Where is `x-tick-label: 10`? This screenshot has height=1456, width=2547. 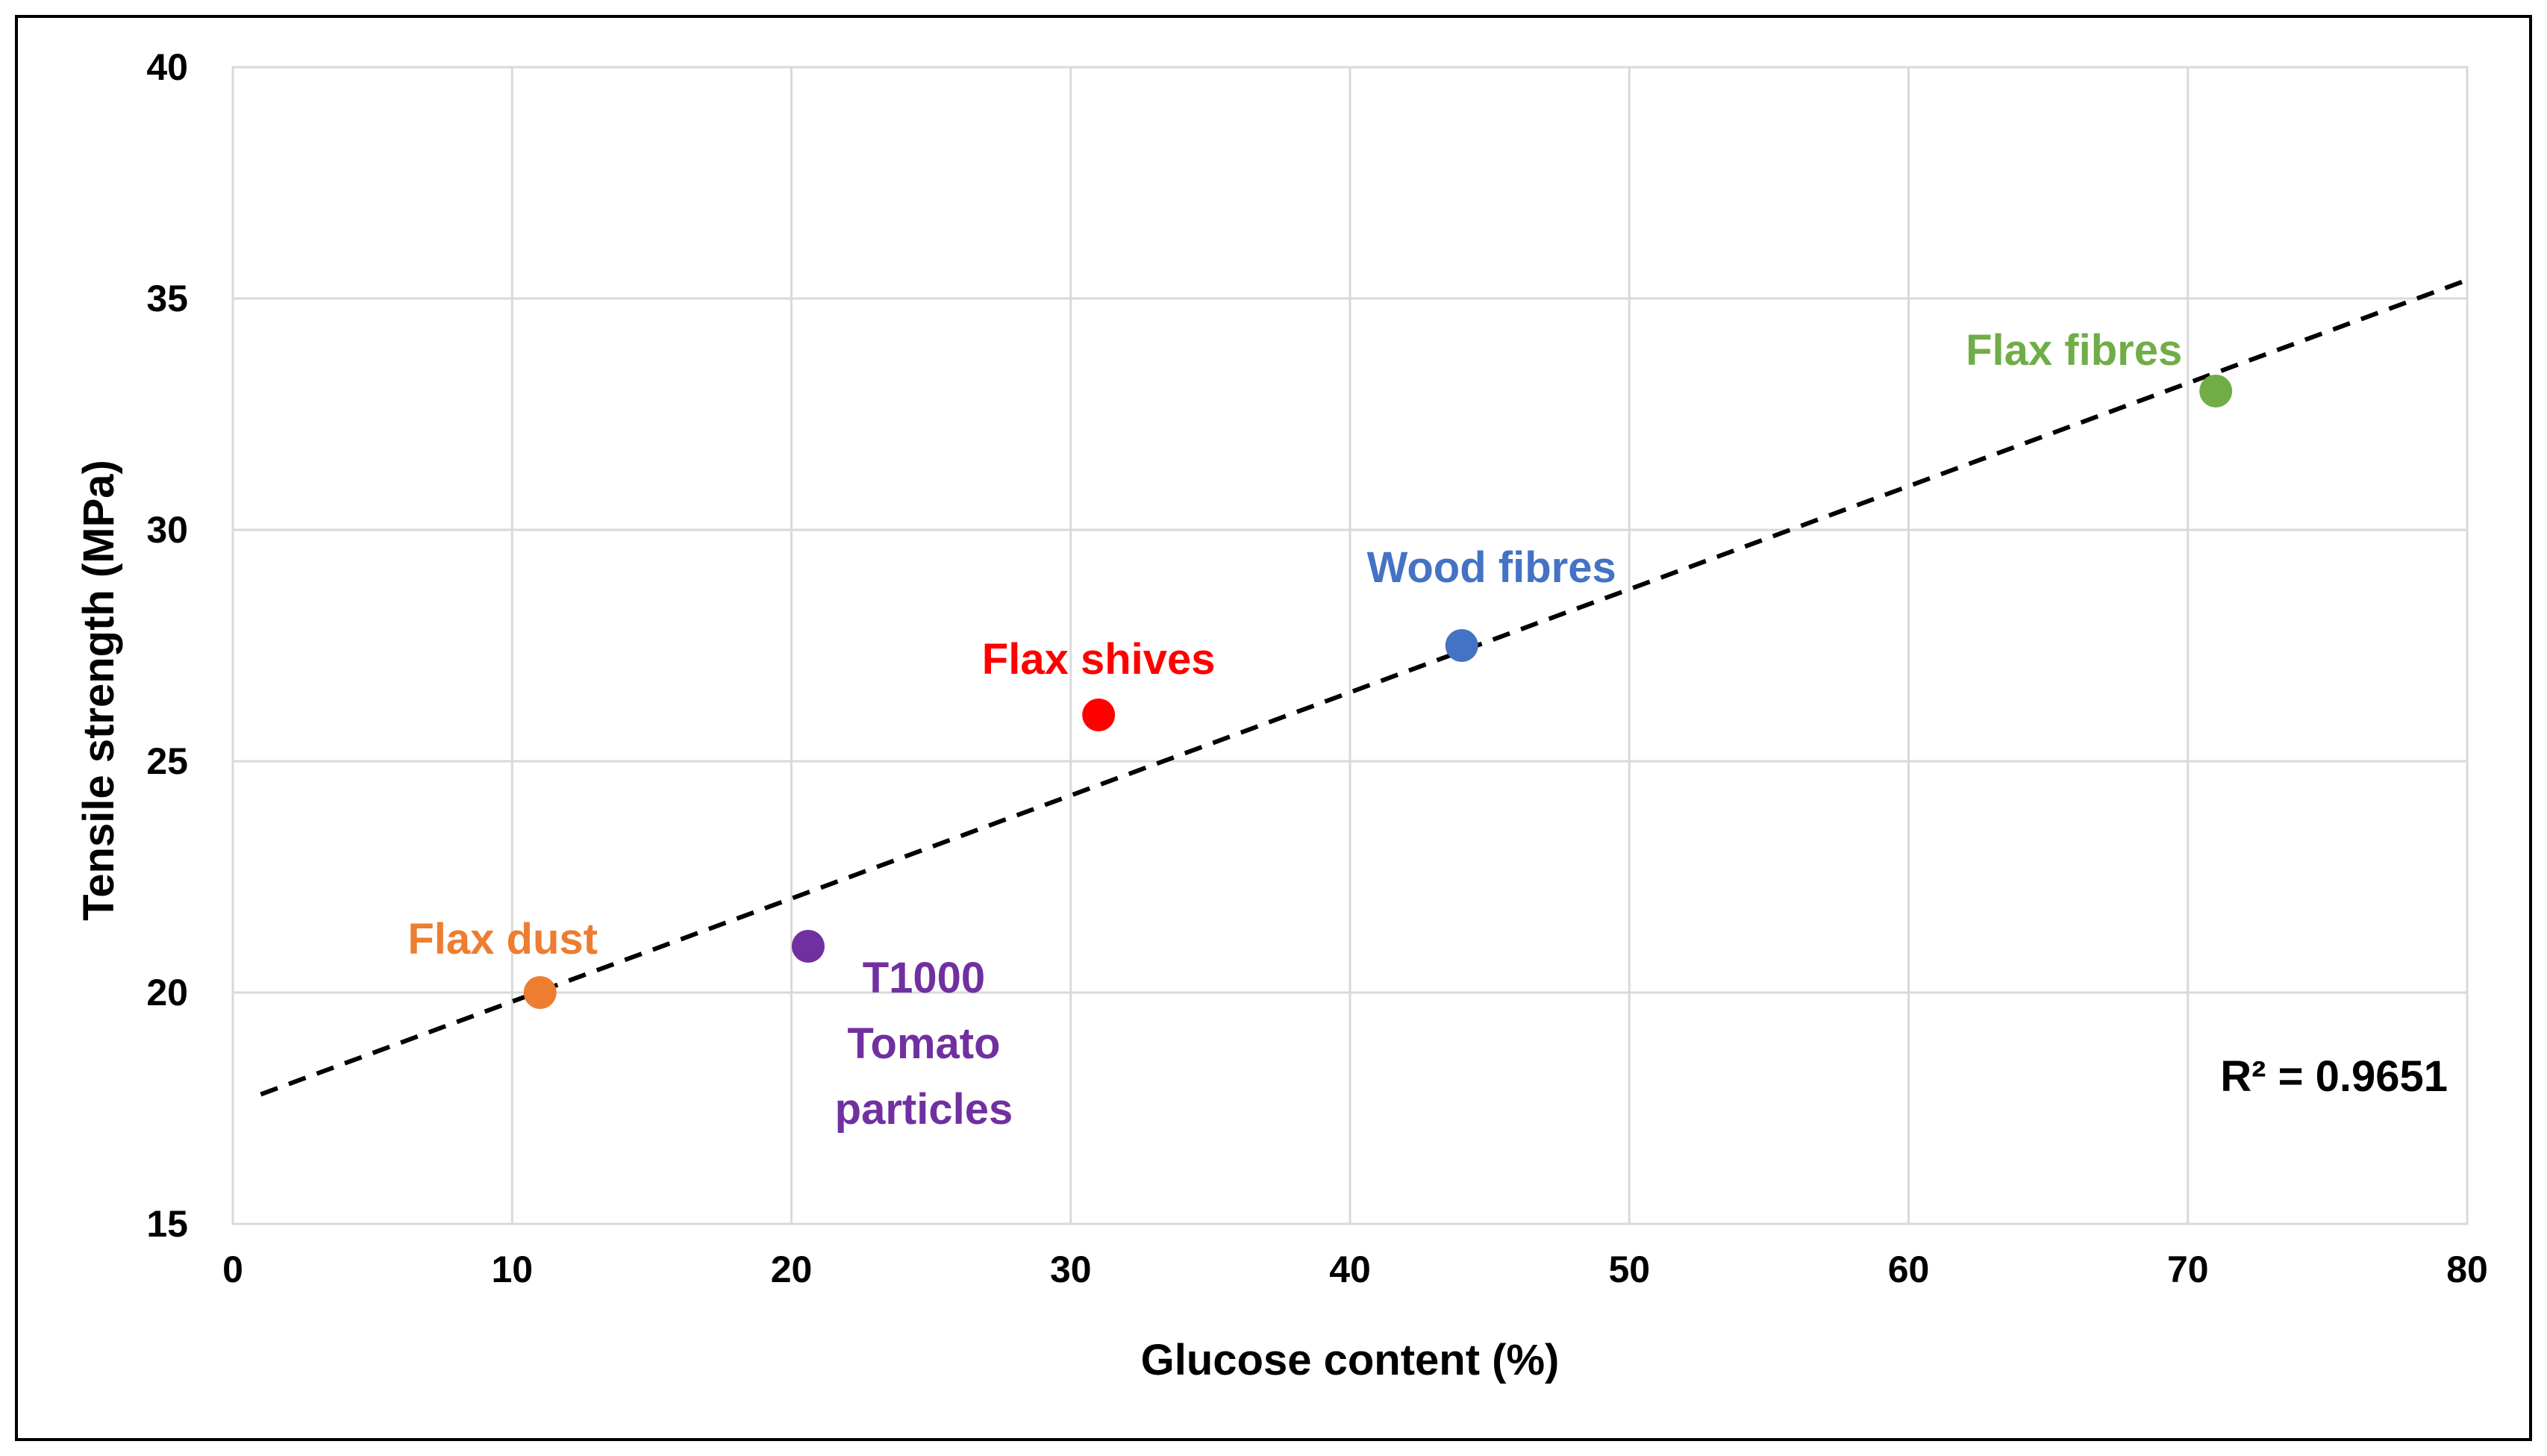
x-tick-label: 10 is located at coordinates (512, 1269).